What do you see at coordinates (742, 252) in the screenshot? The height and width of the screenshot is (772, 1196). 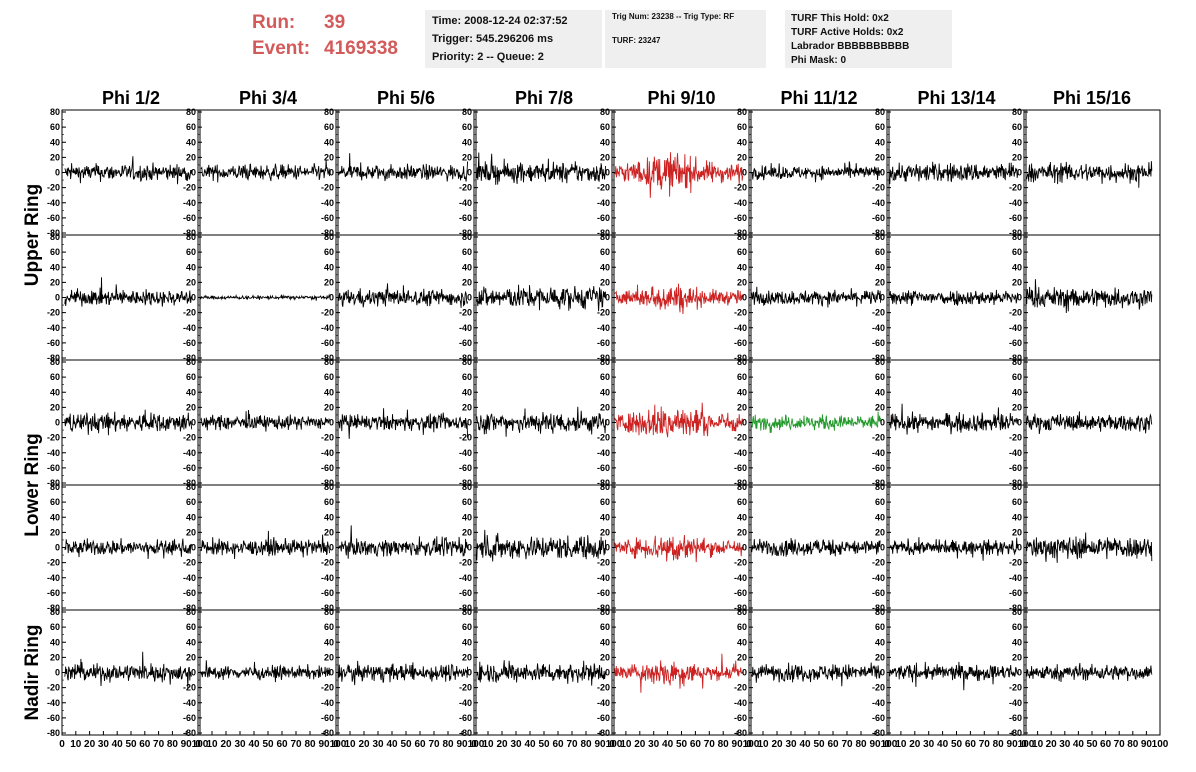 I see `y-tick-label-r2-c6-1: 60` at bounding box center [742, 252].